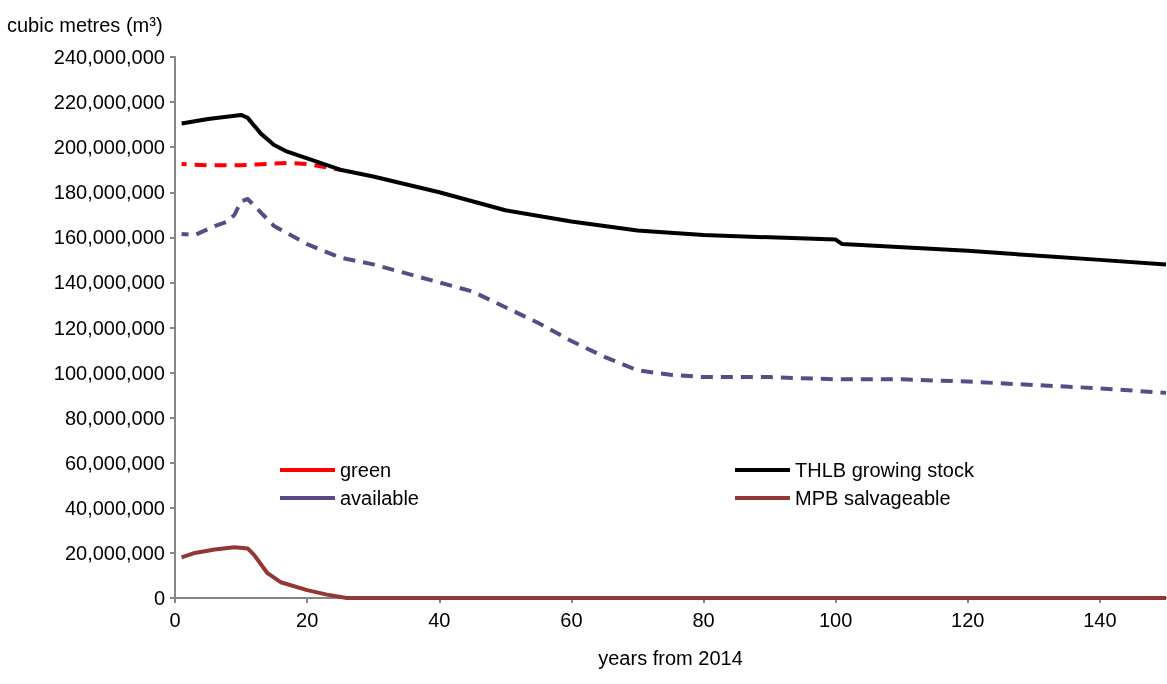 The width and height of the screenshot is (1167, 684). I want to click on y-tick-label: 140,000,000, so click(109, 282).